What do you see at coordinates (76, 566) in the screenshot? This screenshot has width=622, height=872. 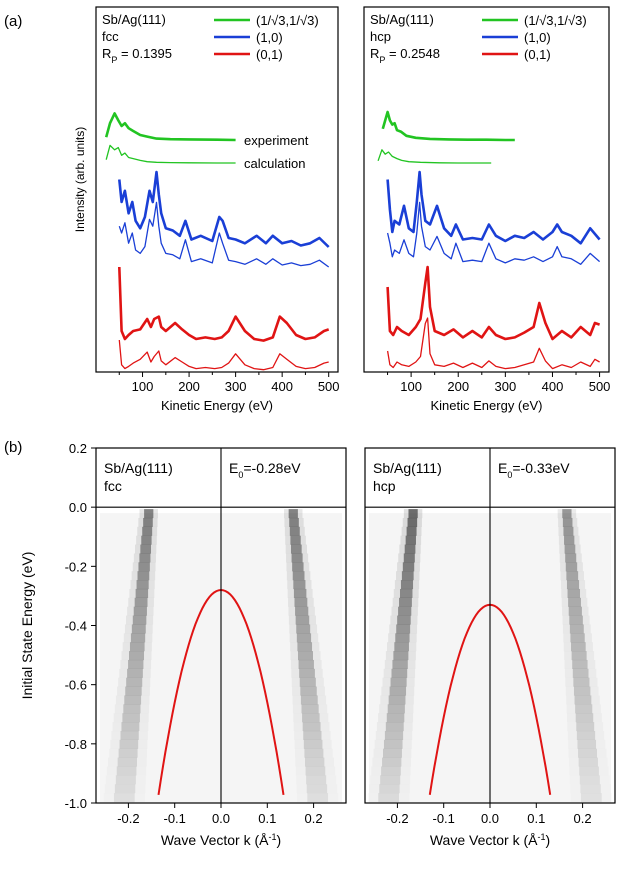 I see `y-tick-label: -0.2` at bounding box center [76, 566].